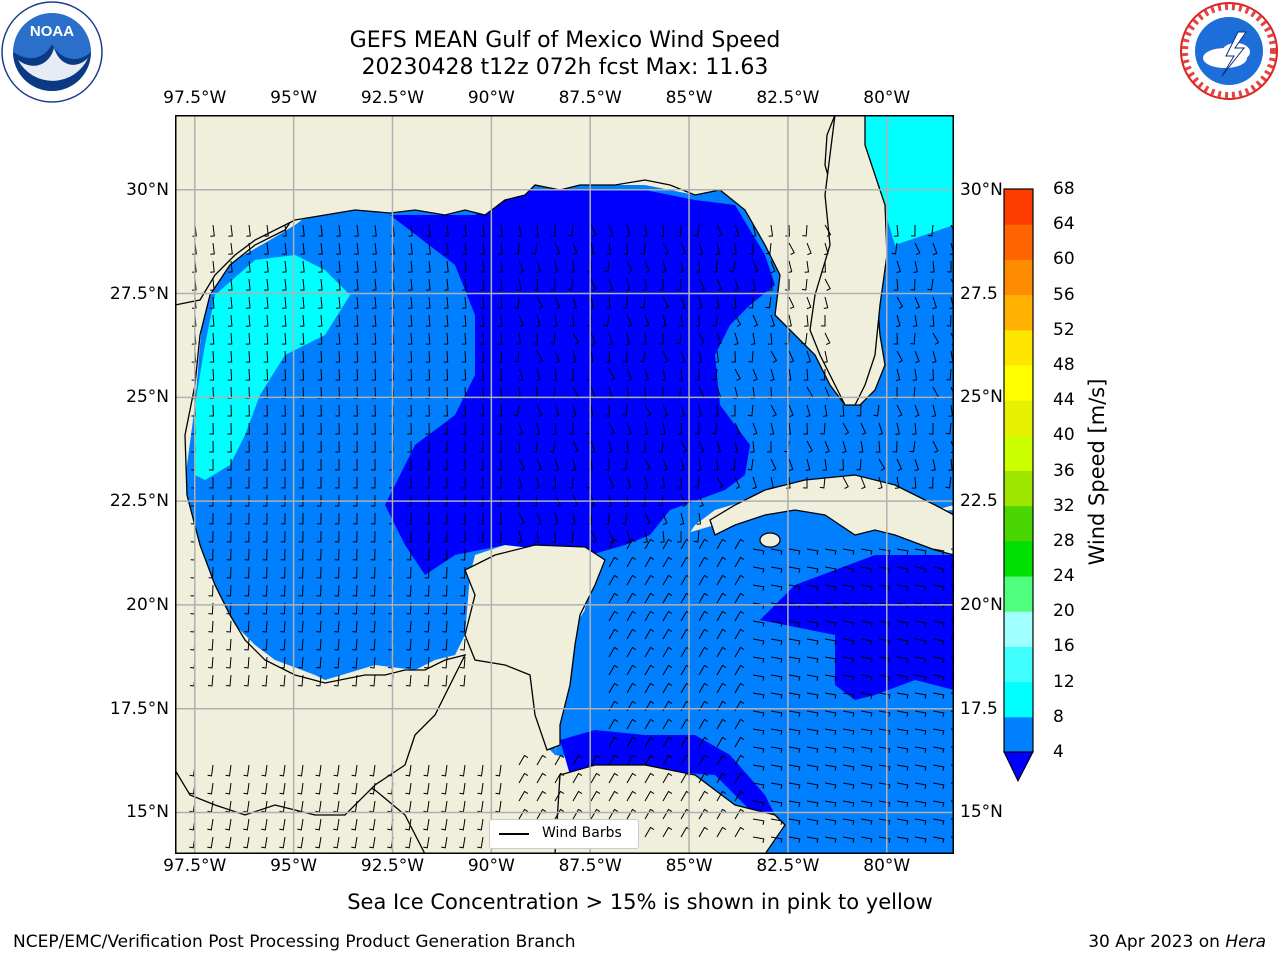 Image resolution: width=1280 pixels, height=960 pixels. What do you see at coordinates (979, 708) in the screenshot?
I see `lat-tick-label-right: 17.5` at bounding box center [979, 708].